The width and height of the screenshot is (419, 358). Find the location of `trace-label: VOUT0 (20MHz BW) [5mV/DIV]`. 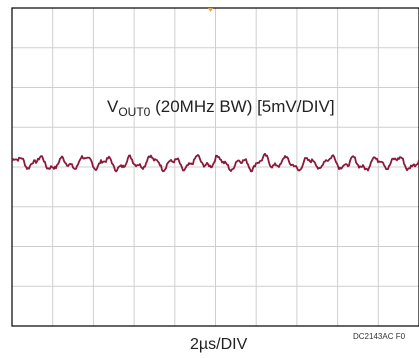

trace-label: VOUT0 (20MHz BW) [5mV/DIV] is located at coordinates (221, 108).